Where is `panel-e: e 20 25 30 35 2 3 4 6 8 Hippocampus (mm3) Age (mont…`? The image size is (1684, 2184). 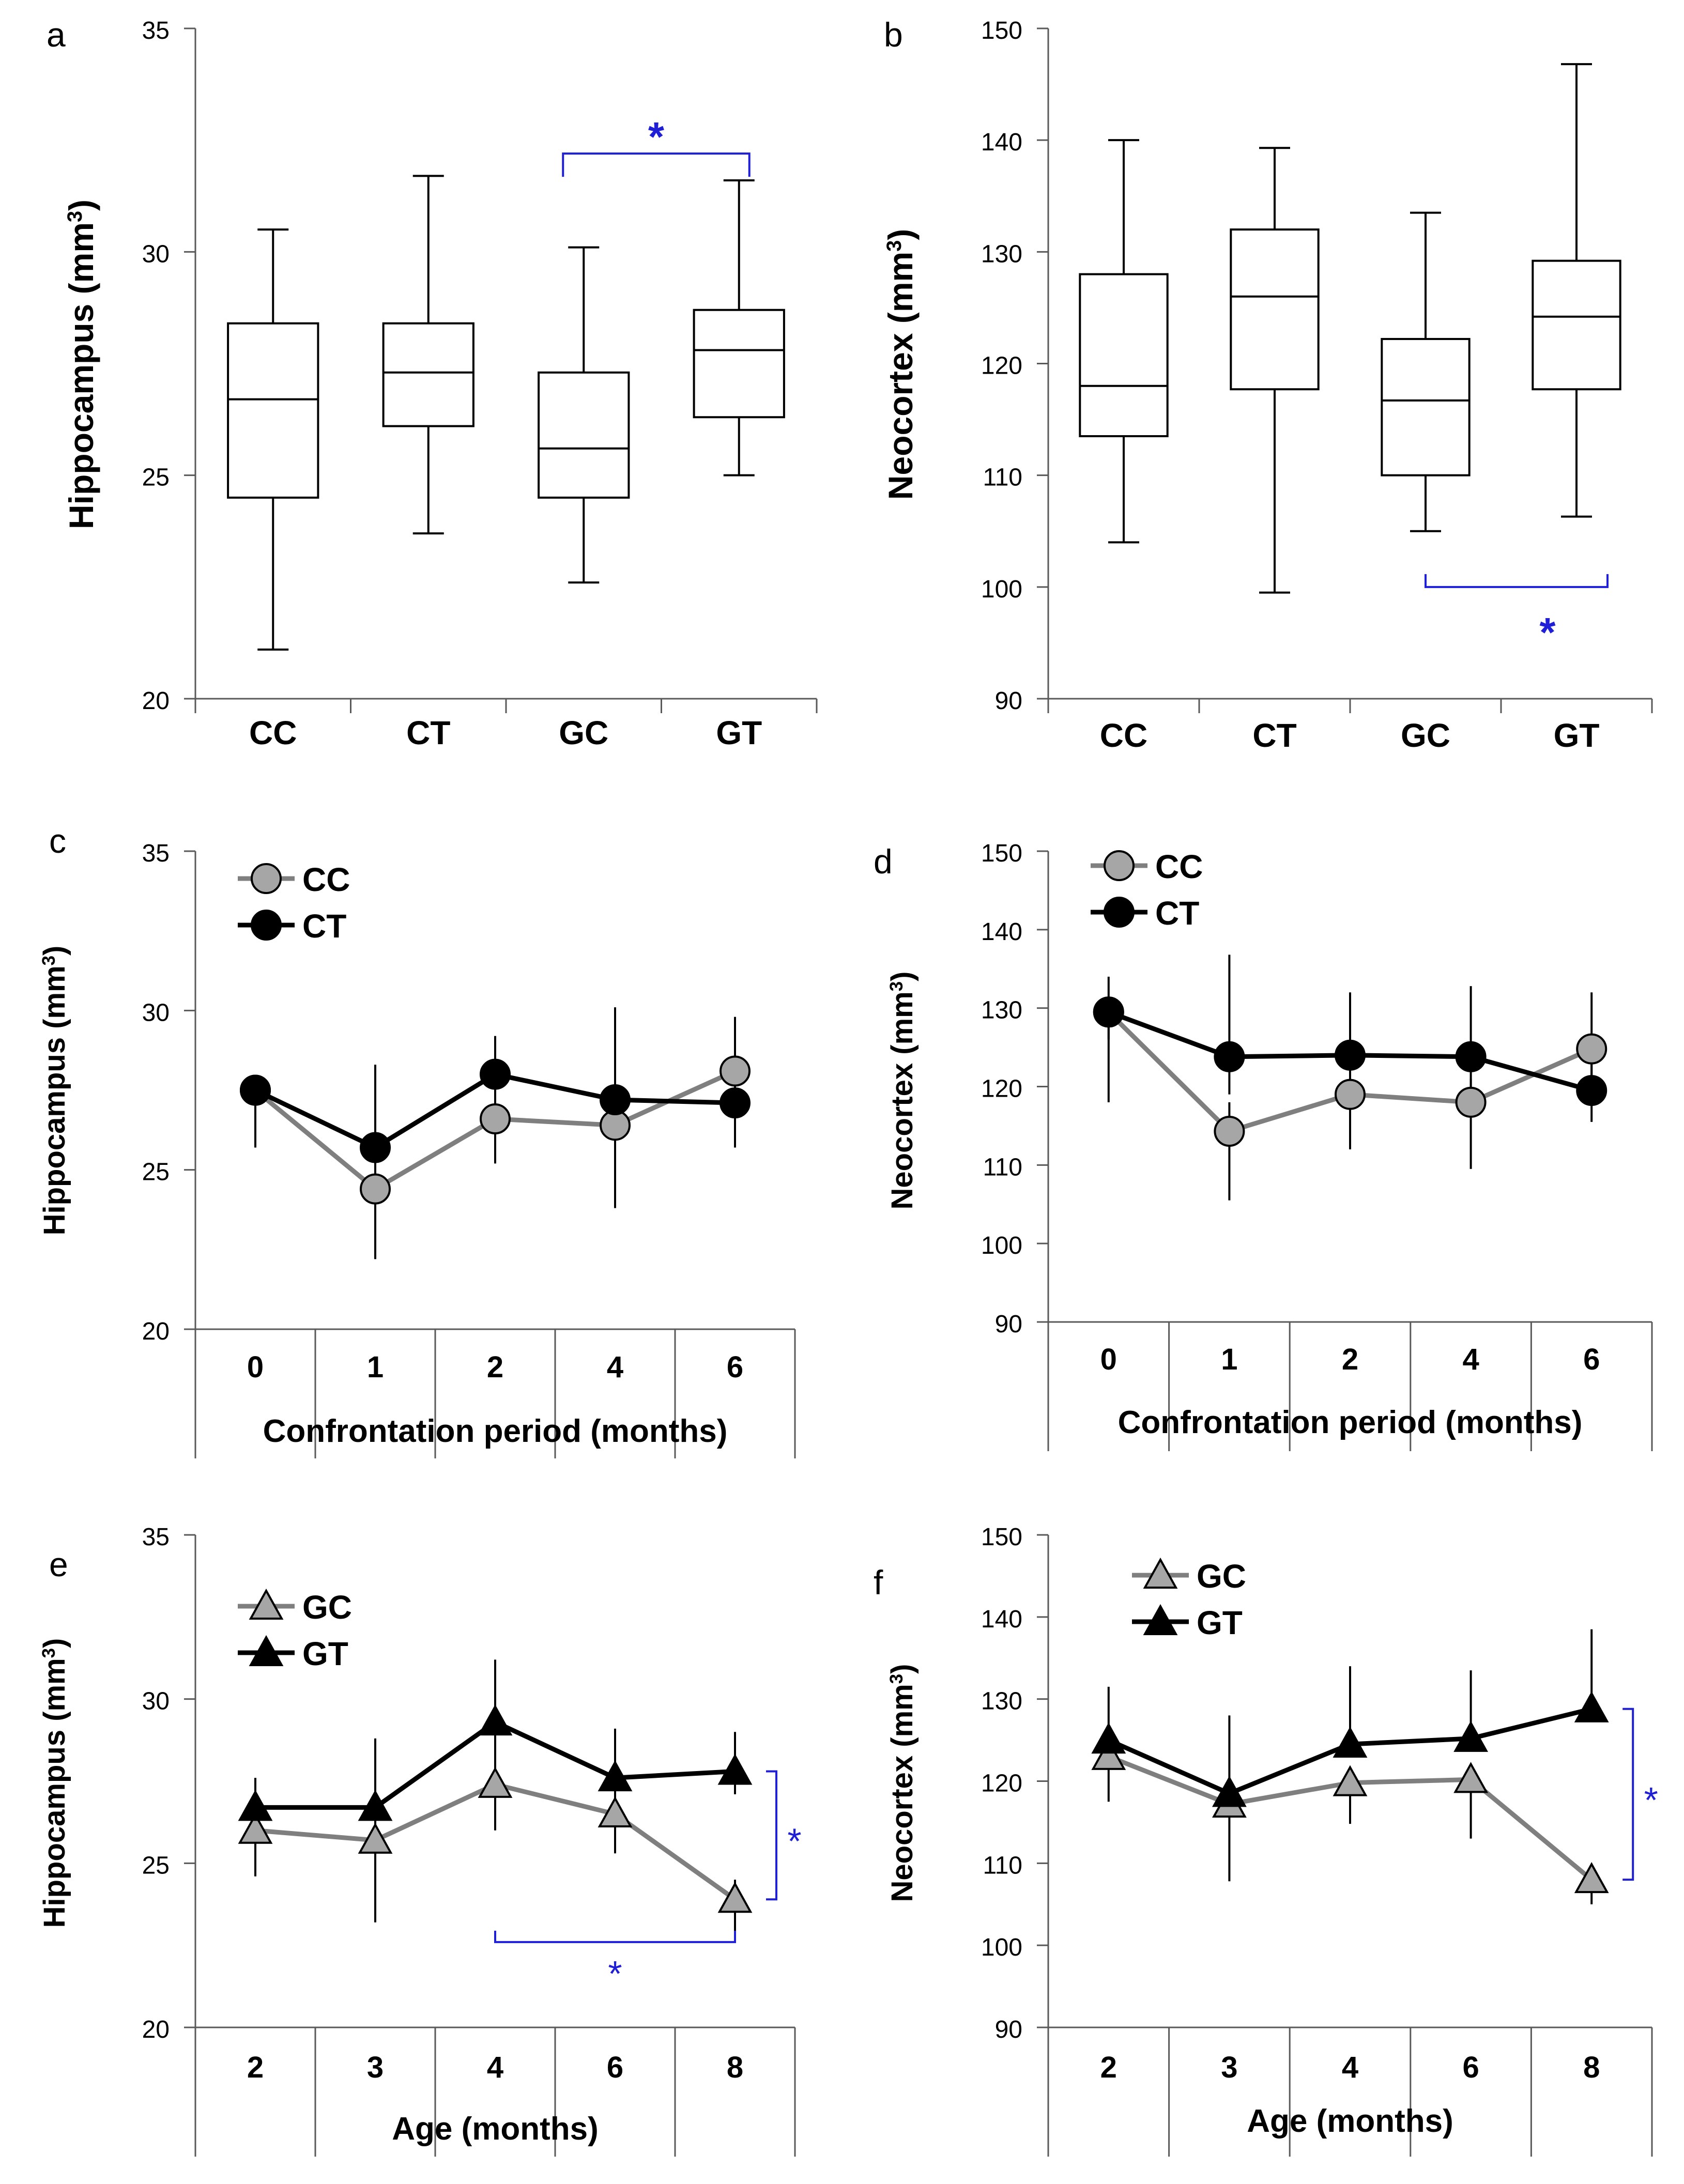
panel-e: e 20 25 30 35 2 3 4 6 8 Hippocampus (mm3) Age (mont… is located at coordinates (420, 1841).